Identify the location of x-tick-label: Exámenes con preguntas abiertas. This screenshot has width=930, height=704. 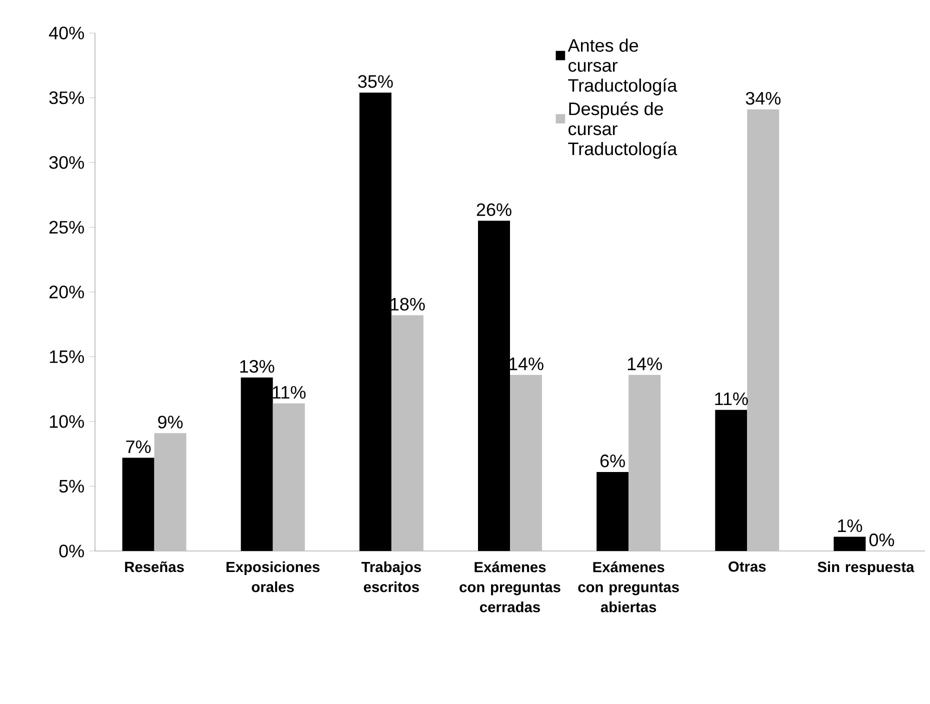
(628, 586).